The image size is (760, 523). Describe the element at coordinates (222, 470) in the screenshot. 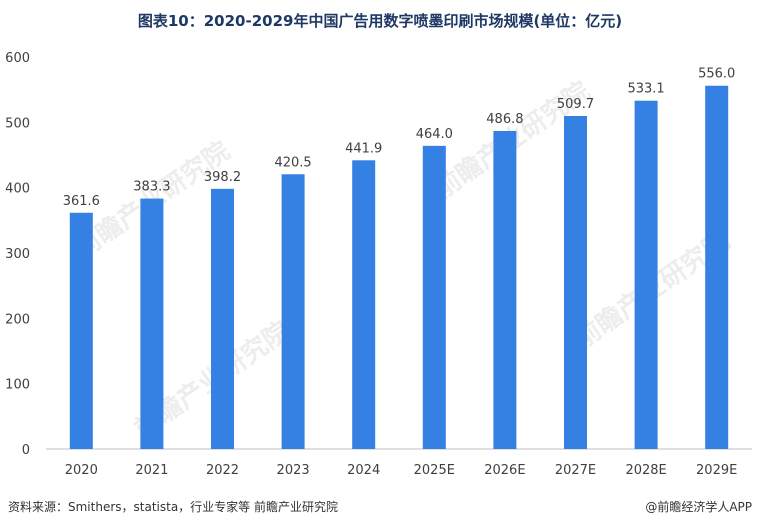

I see `x-tick-label: 2022` at that location.